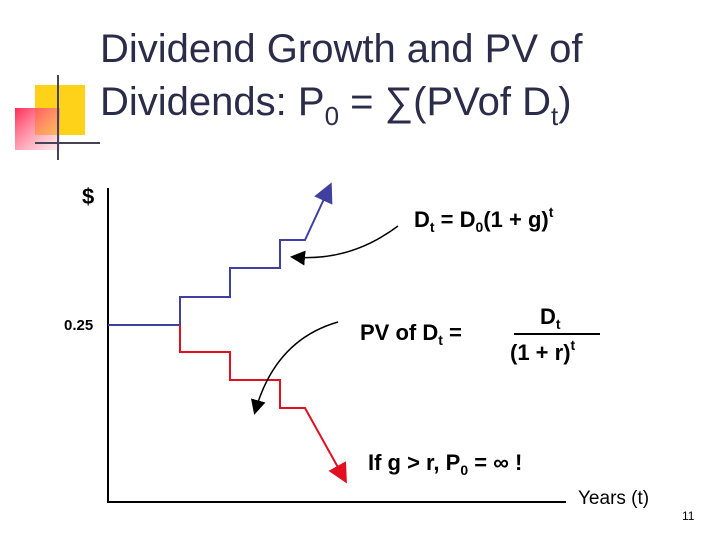 The height and width of the screenshot is (540, 720). I want to click on pv-line, so click(263, 404).